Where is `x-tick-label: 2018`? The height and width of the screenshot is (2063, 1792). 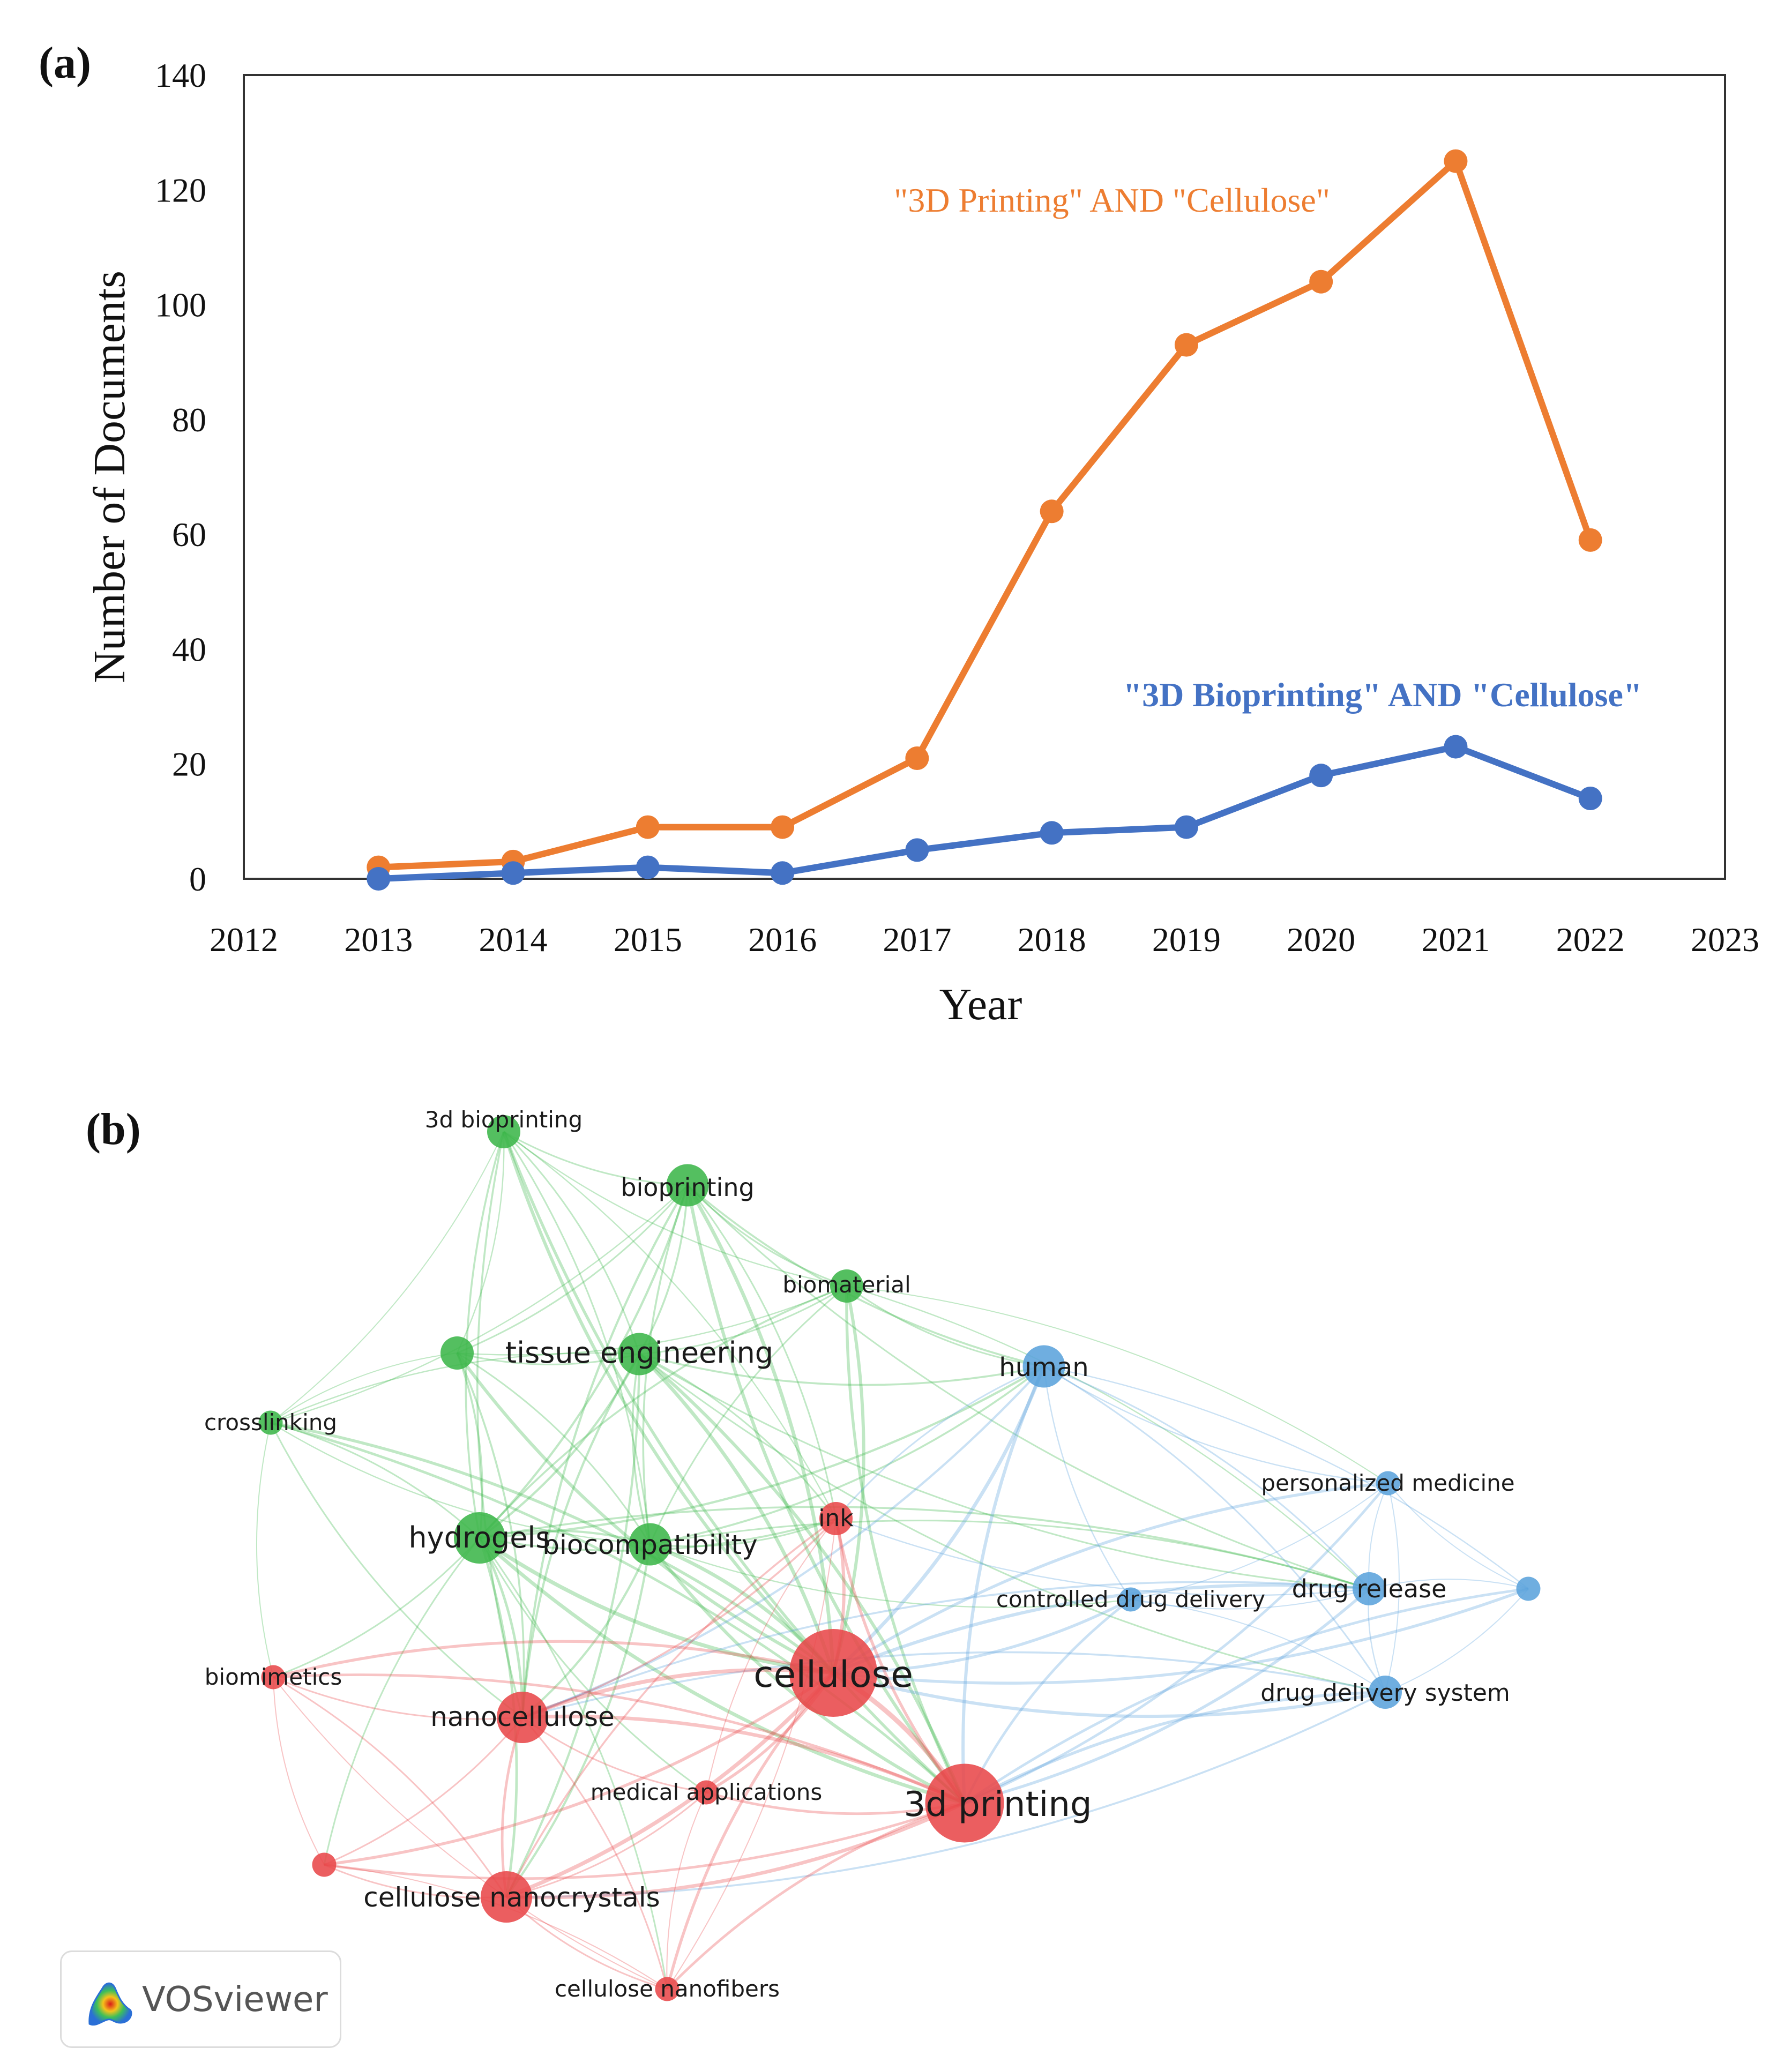 x-tick-label: 2018 is located at coordinates (1052, 940).